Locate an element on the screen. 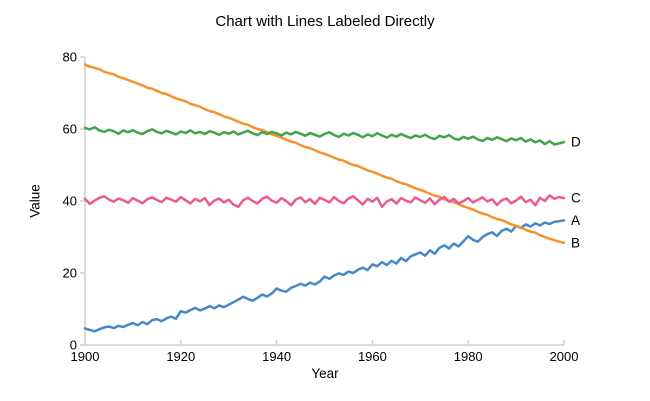  series-line-C is located at coordinates (324, 201).